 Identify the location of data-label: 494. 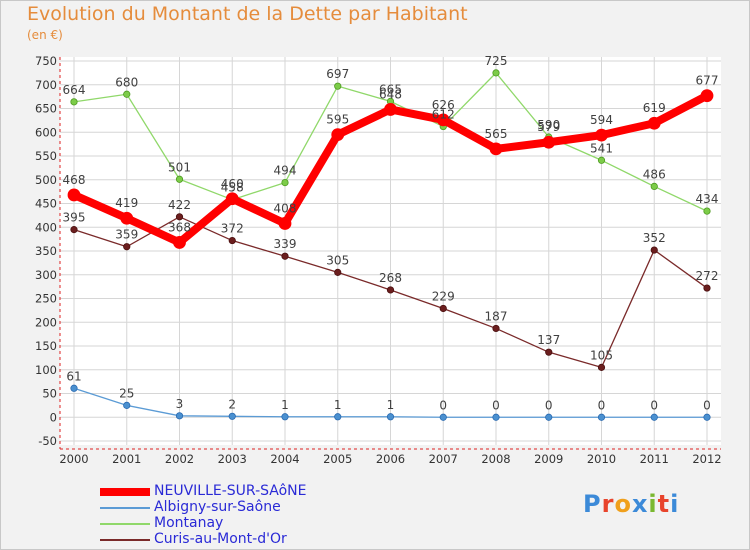
(285, 171).